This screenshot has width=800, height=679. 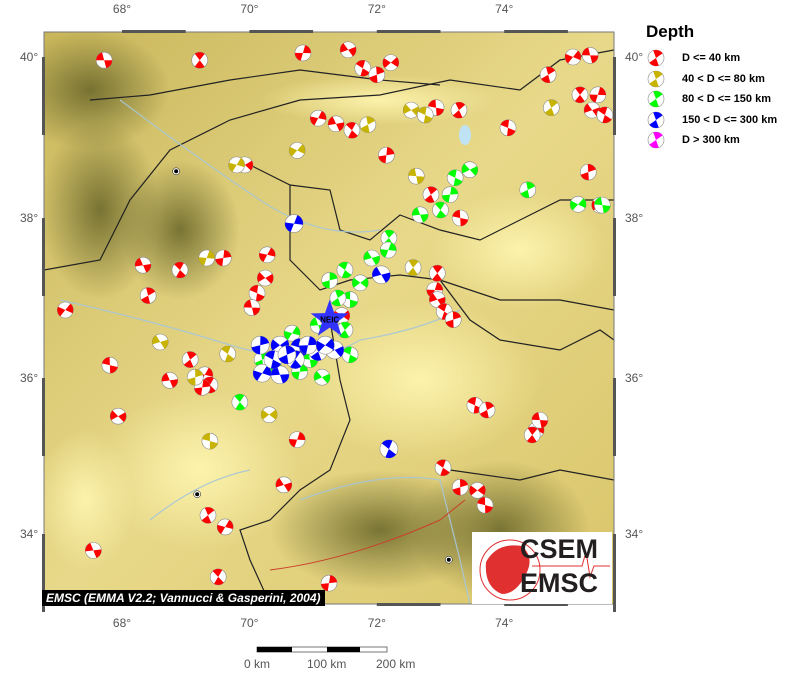 I want to click on csem-emsc-logo: CSEM EMSC, so click(x=542, y=568).